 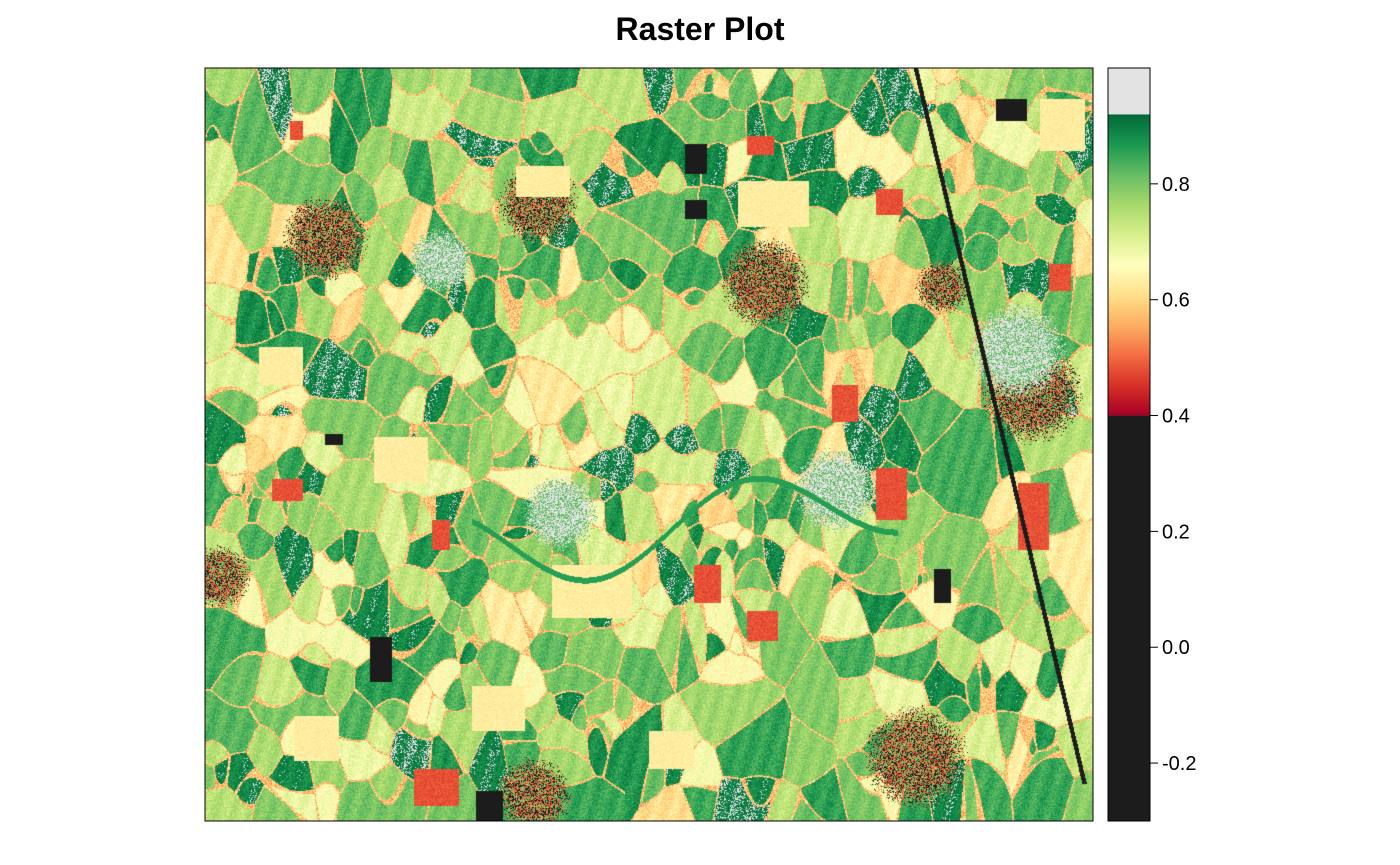 I want to click on colorbar-tick-label: 0.2, so click(x=1176, y=532).